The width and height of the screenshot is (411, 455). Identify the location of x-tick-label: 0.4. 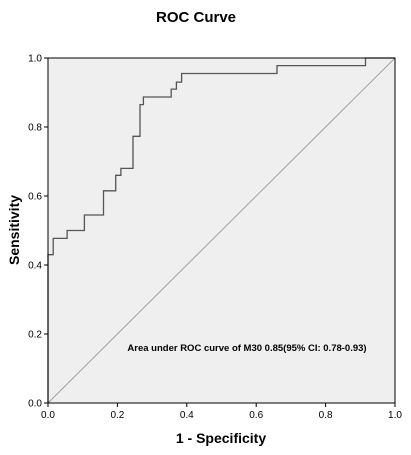
(187, 415).